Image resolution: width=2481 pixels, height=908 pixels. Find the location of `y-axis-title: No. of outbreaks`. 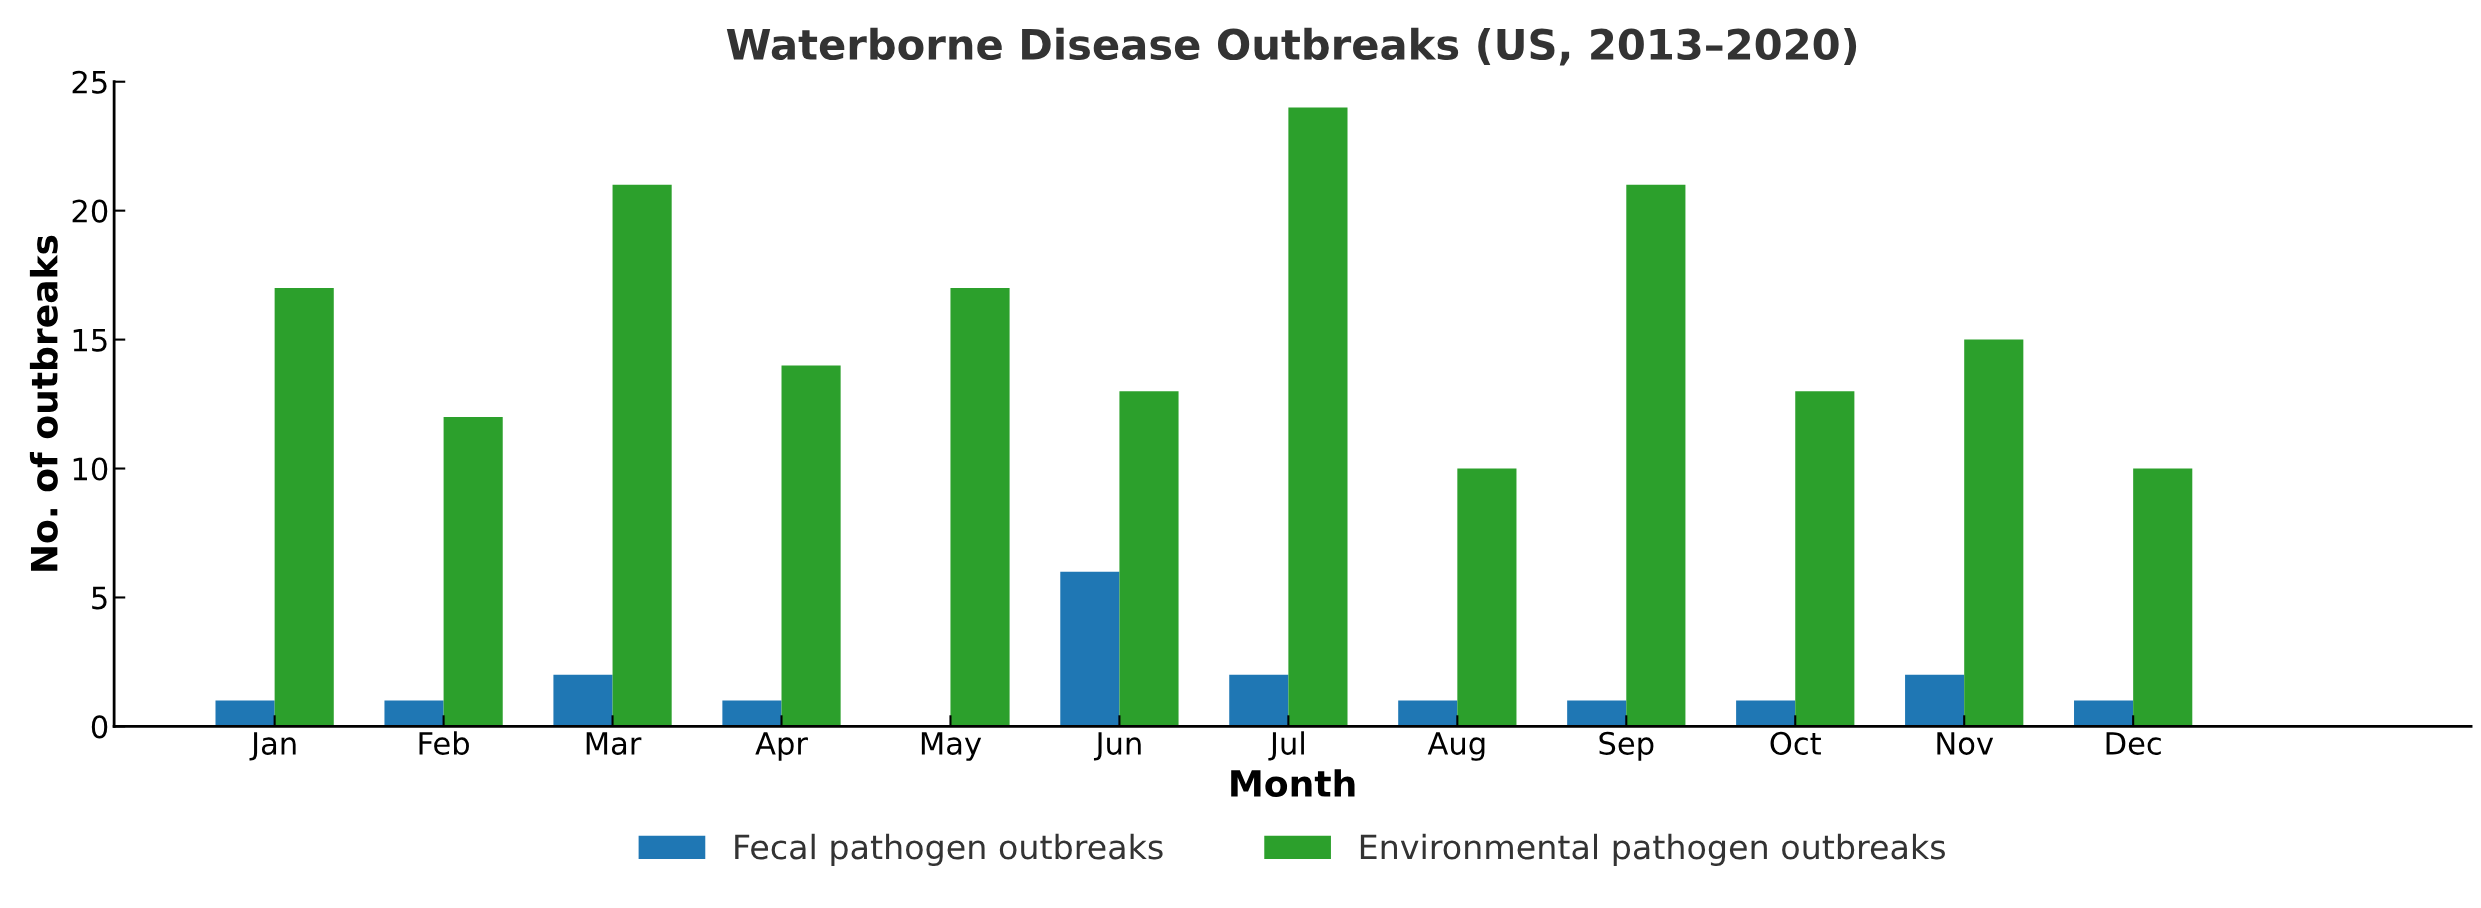

y-axis-title: No. of outbreaks is located at coordinates (43, 403).